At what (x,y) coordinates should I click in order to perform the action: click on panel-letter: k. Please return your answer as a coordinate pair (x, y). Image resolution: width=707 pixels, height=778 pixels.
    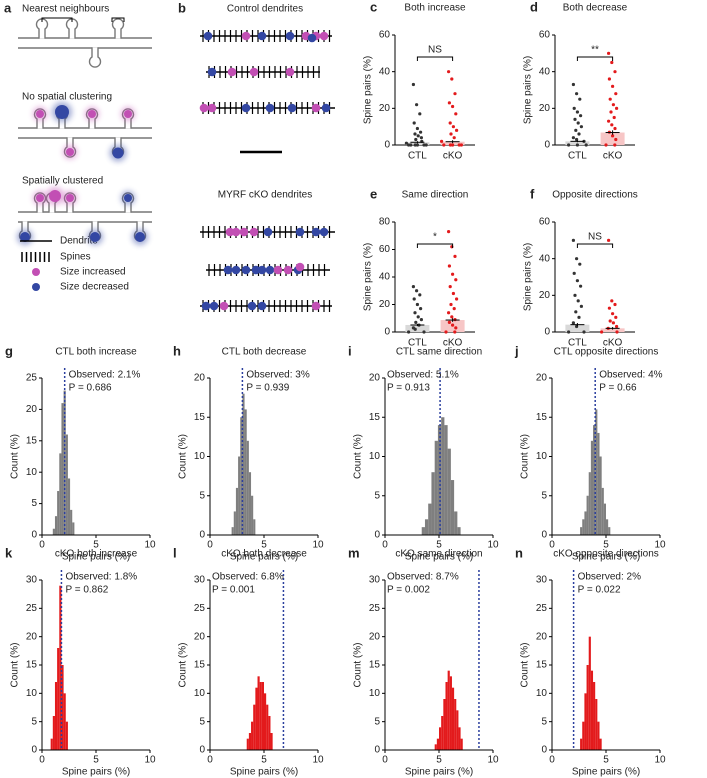
    Looking at the image, I should click on (9, 552).